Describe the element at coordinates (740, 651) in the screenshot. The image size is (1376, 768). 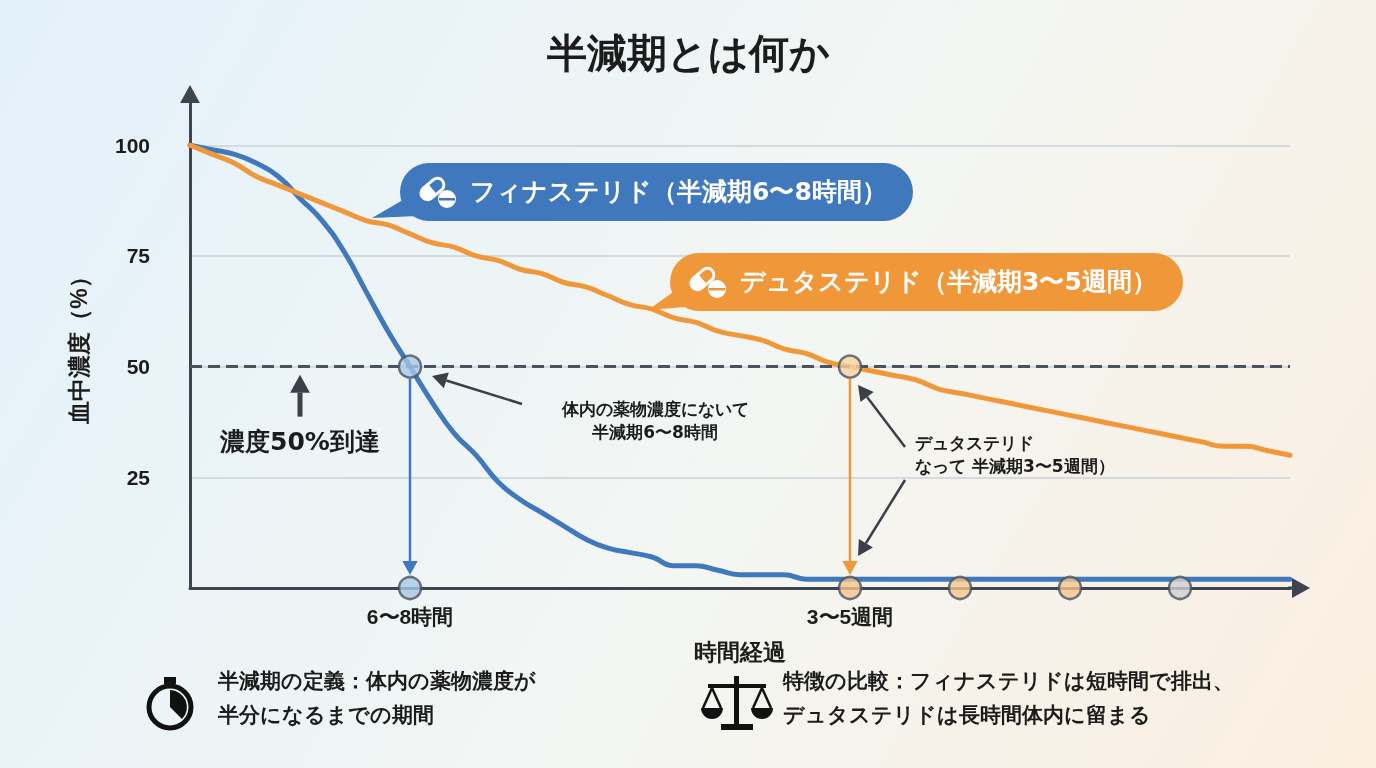
I see `x-axis-title: 時間経過` at that location.